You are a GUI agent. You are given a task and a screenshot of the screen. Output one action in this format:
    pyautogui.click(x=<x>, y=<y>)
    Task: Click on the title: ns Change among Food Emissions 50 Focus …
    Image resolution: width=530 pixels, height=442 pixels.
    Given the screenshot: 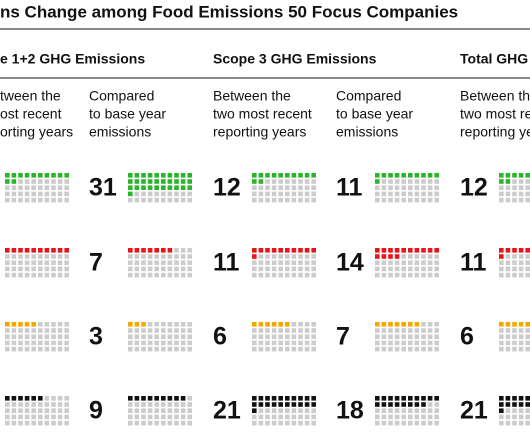 What is the action you would take?
    pyautogui.click(x=229, y=11)
    